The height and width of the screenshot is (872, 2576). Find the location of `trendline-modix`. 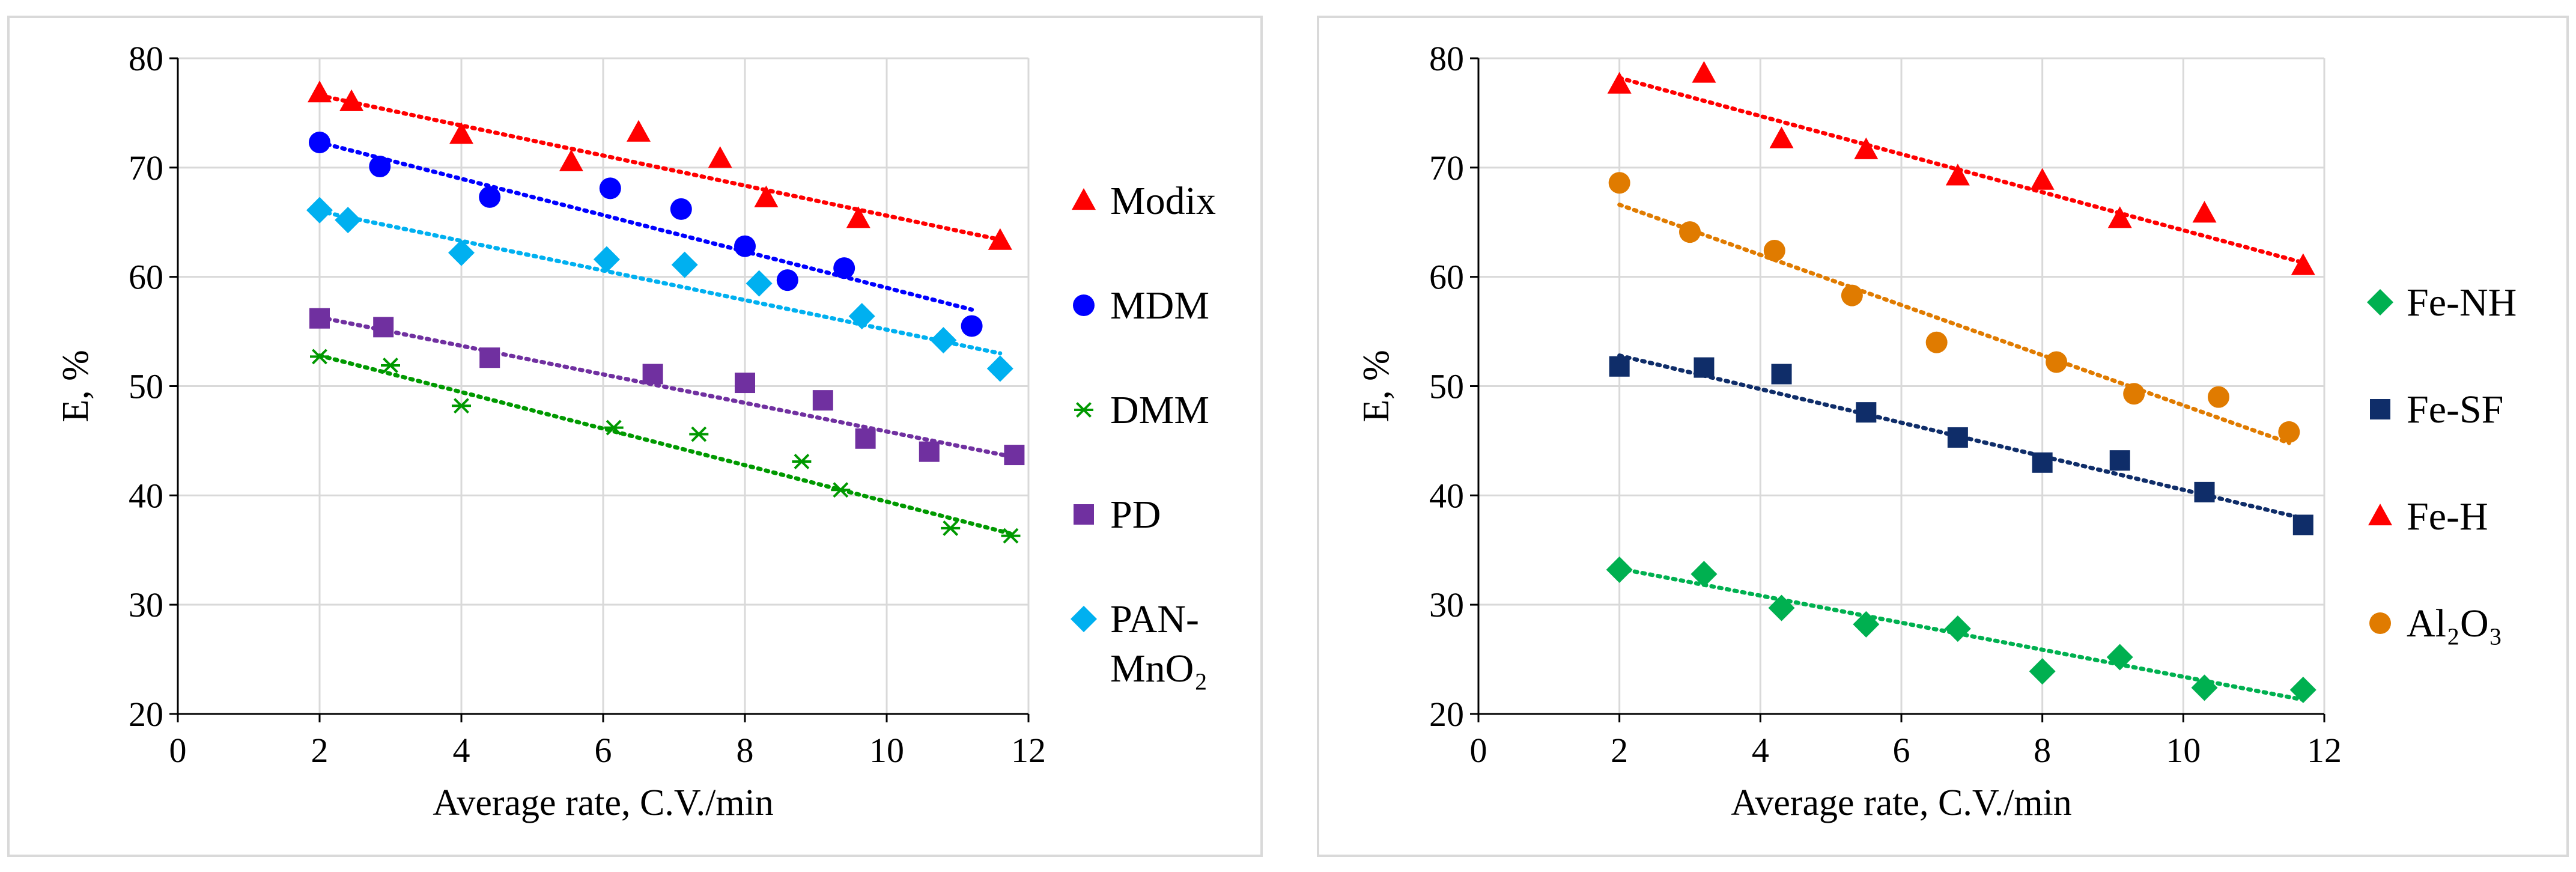

trendline-modix is located at coordinates (660, 167).